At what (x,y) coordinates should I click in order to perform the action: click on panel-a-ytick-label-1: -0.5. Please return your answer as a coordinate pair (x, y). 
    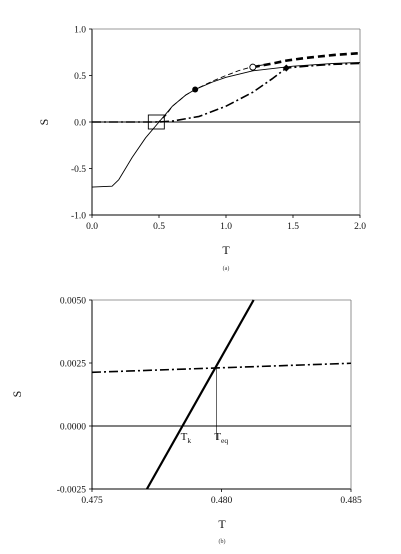
    Looking at the image, I should click on (78, 170).